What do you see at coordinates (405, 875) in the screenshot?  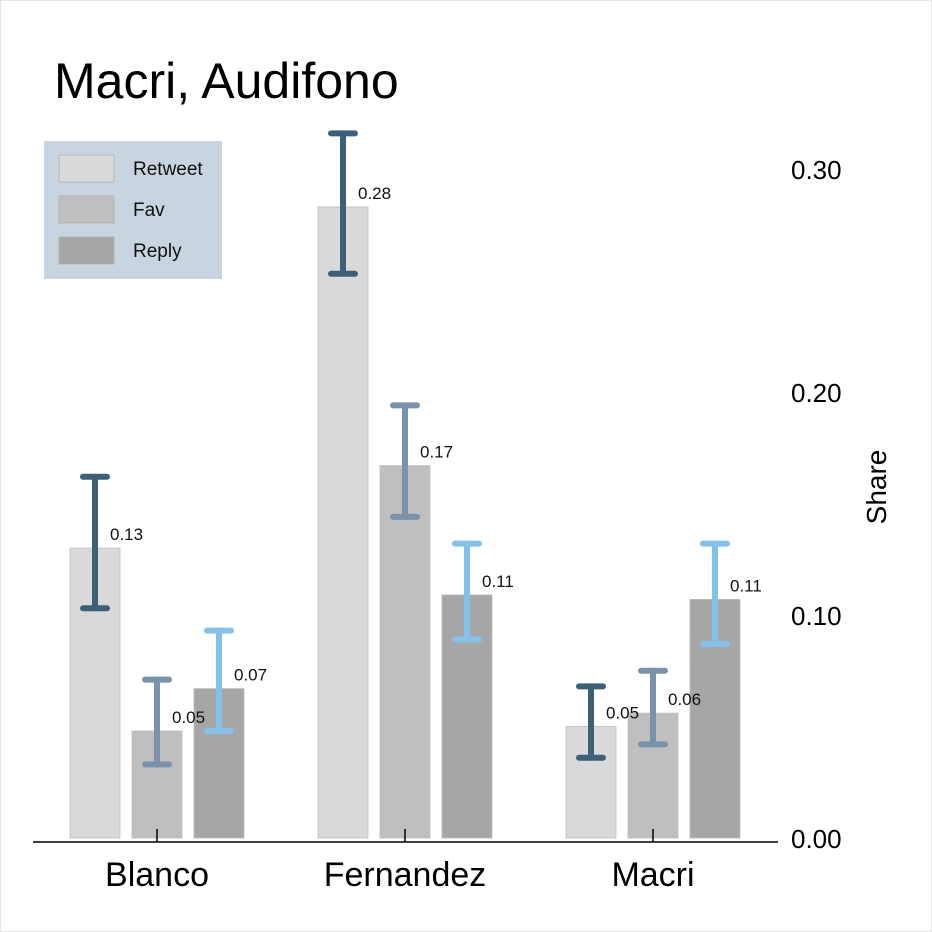 I see `x-tick-label-fernandez: Fernandez` at bounding box center [405, 875].